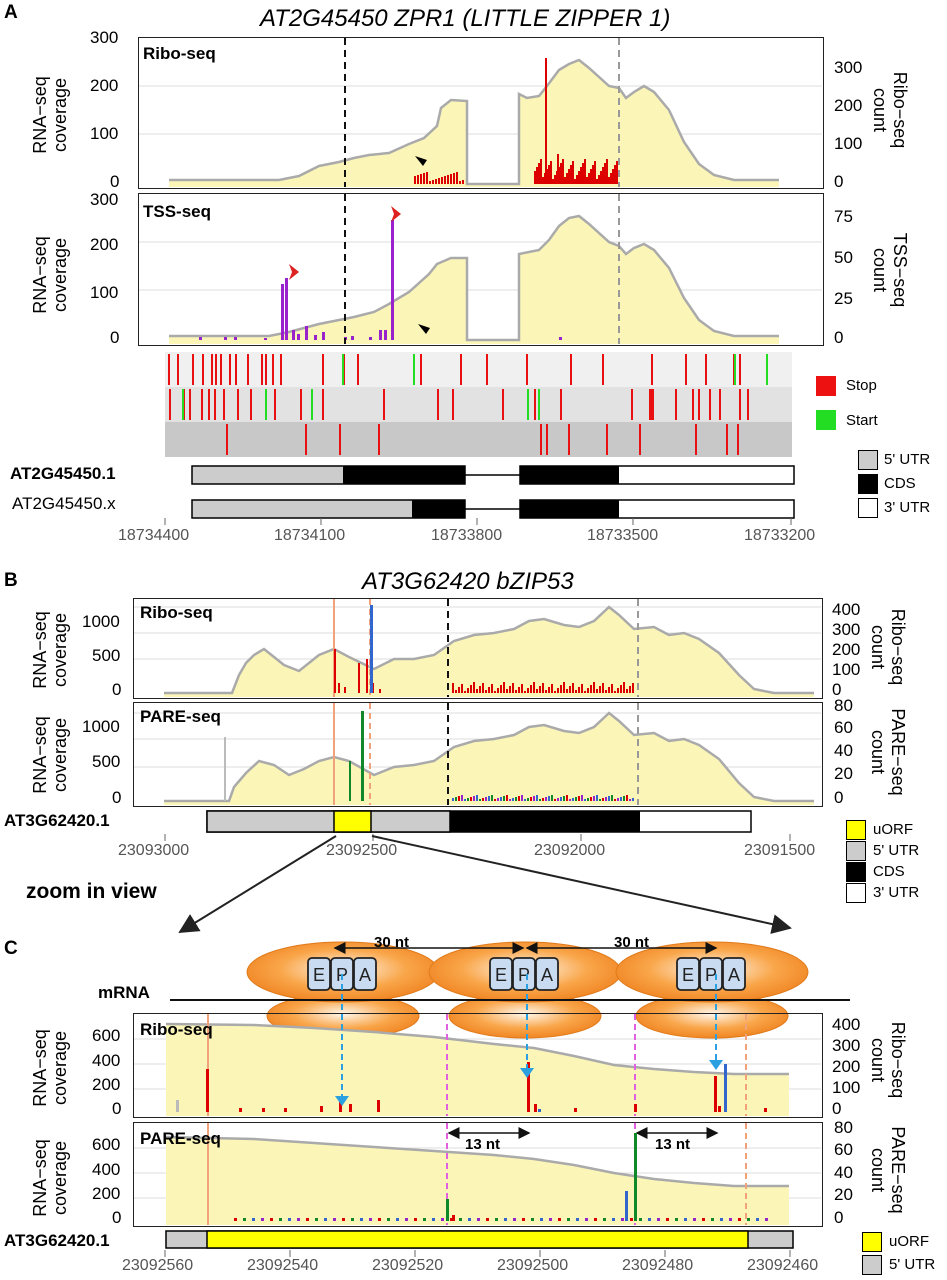 The height and width of the screenshot is (1280, 947). Describe the element at coordinates (474, 278) in the screenshot. I see `a-tss-coverage-line` at that location.